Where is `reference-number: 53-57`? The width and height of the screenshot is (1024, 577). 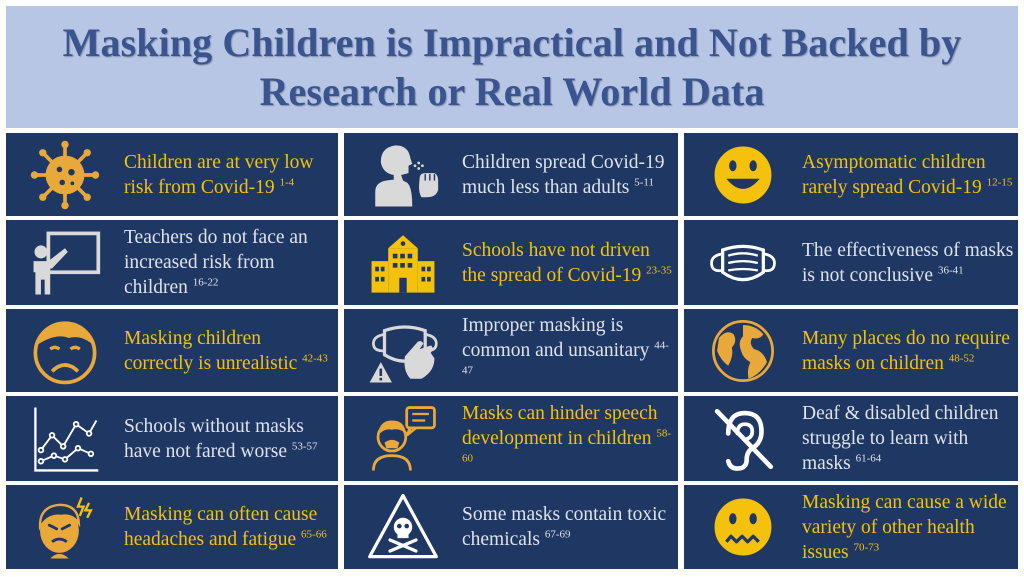 reference-number: 53-57 is located at coordinates (304, 446).